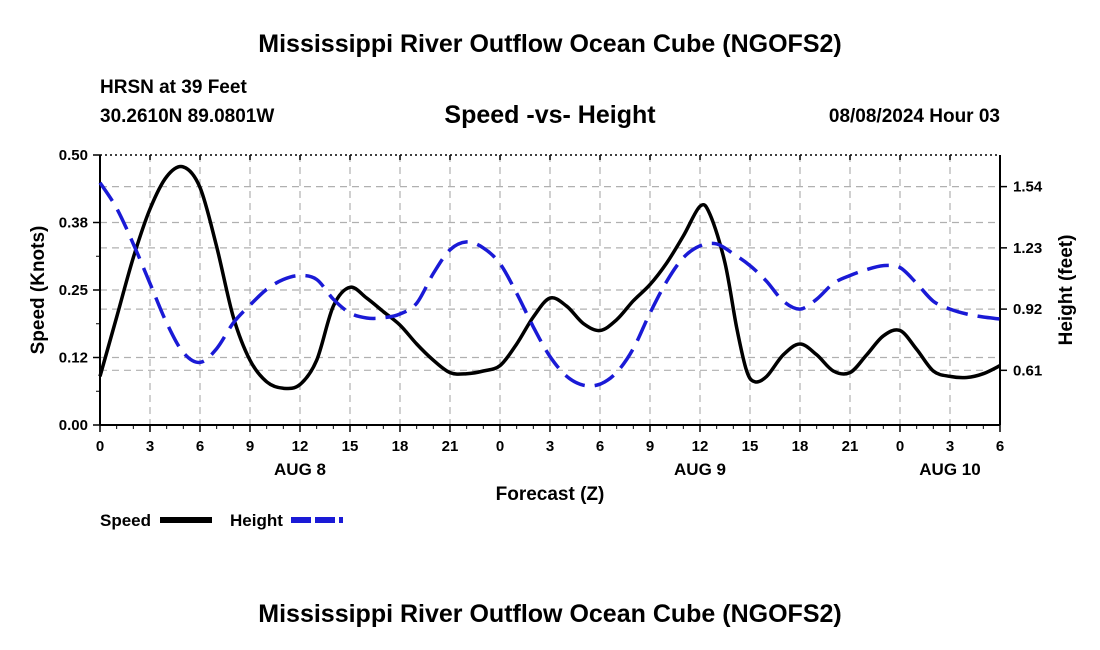  What do you see at coordinates (300, 469) in the screenshot?
I see `date-label: AUG 8` at bounding box center [300, 469].